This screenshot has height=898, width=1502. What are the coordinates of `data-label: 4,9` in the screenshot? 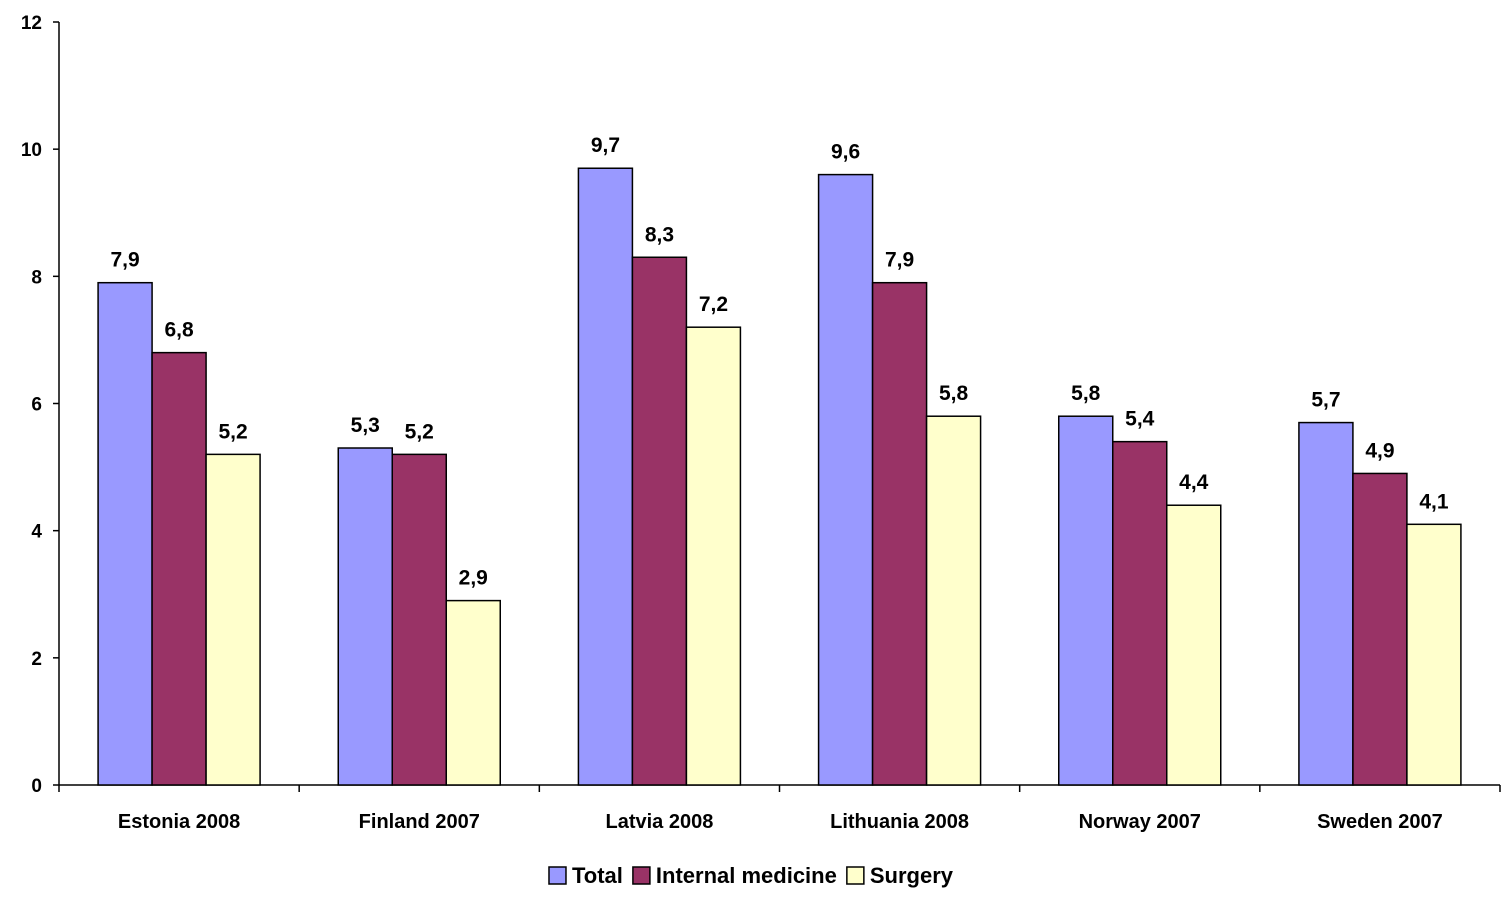 It's located at (1379, 450).